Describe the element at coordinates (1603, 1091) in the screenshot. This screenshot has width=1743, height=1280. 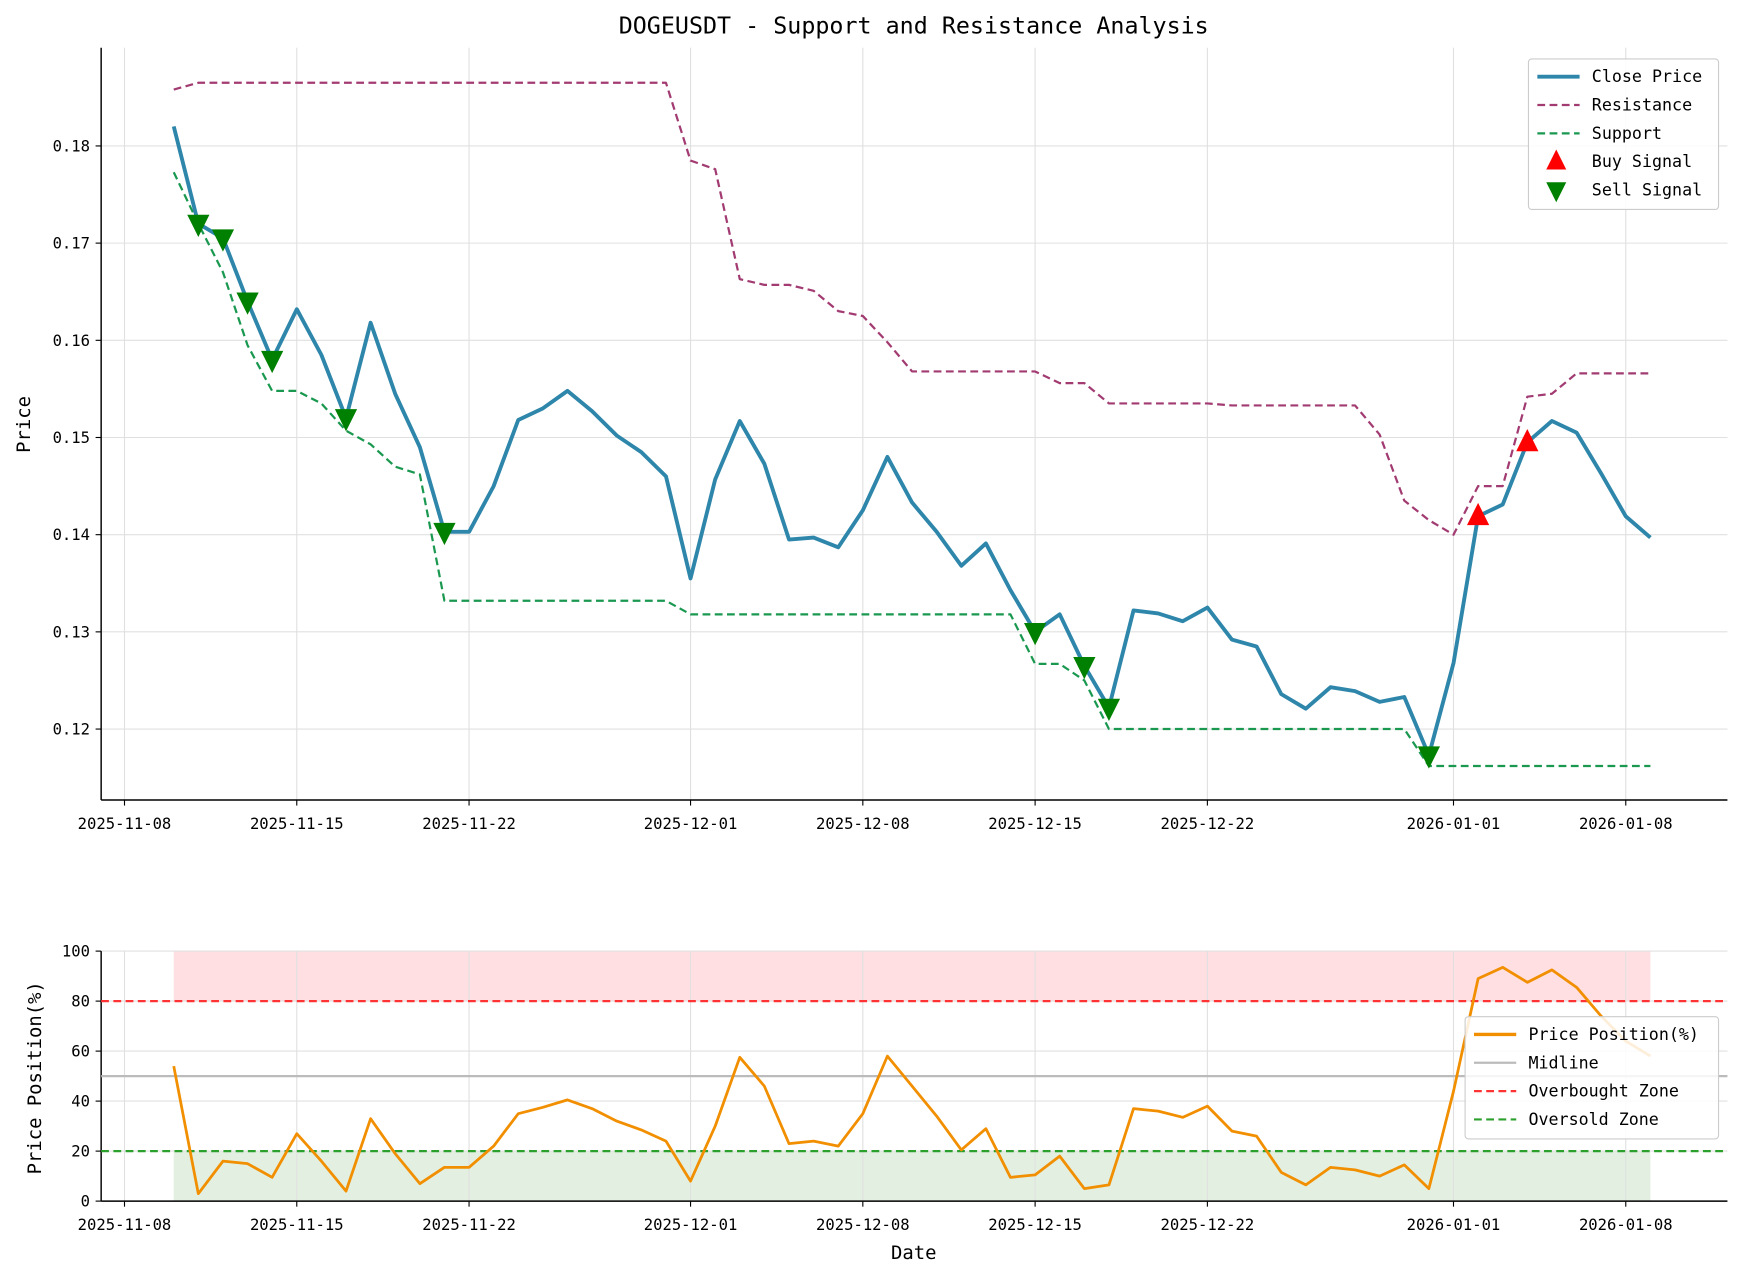
I see `legend-label: Overbought Zone` at that location.